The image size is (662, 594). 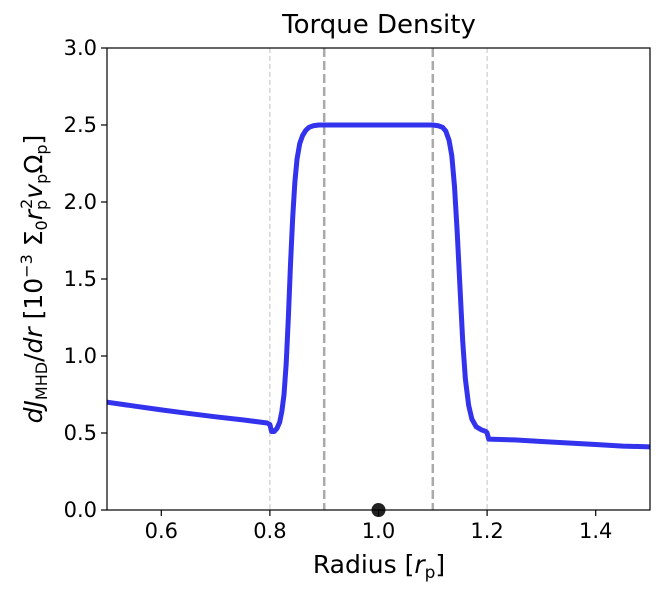 What do you see at coordinates (33, 164) in the screenshot?
I see `y-label-omega: Ω` at bounding box center [33, 164].